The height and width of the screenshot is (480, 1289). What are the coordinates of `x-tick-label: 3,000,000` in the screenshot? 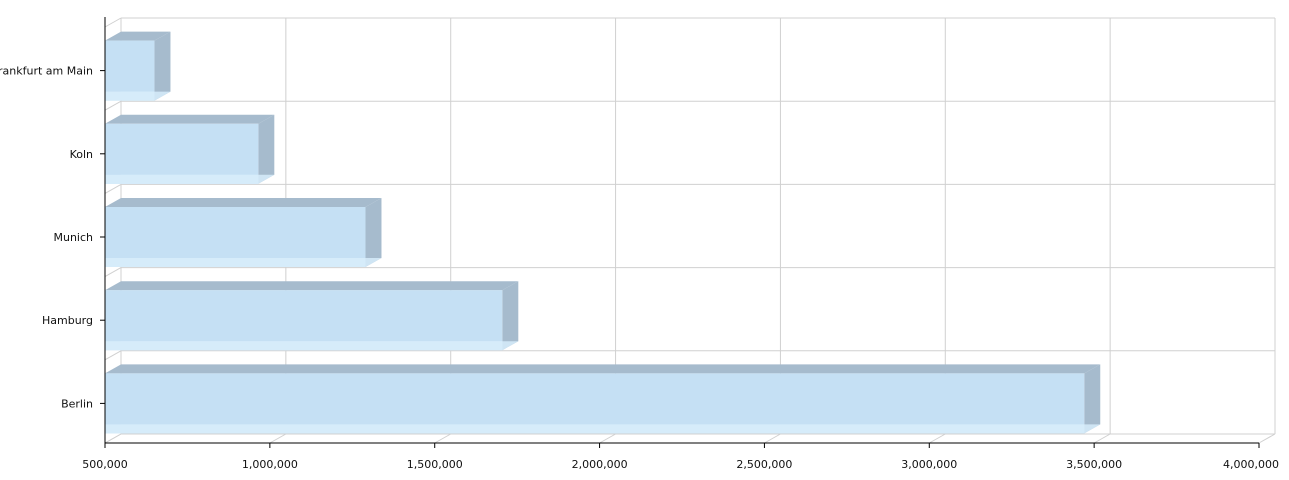 It's located at (929, 464).